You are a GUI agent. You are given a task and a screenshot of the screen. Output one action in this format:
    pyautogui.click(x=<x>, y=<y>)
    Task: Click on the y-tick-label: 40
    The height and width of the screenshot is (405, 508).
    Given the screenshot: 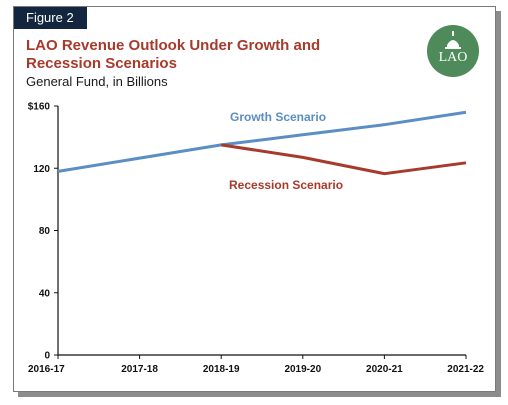 What is the action you would take?
    pyautogui.click(x=45, y=293)
    